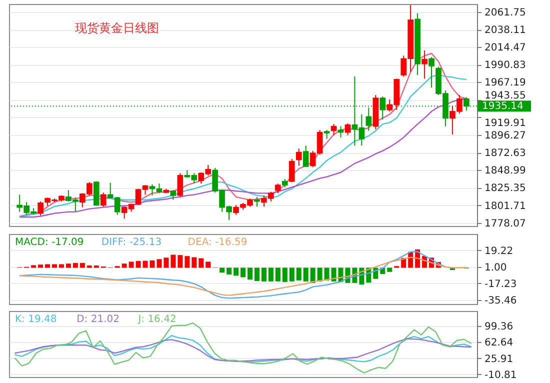 The image size is (550, 383). I want to click on y-tick-label: 1778.07, so click(505, 224).